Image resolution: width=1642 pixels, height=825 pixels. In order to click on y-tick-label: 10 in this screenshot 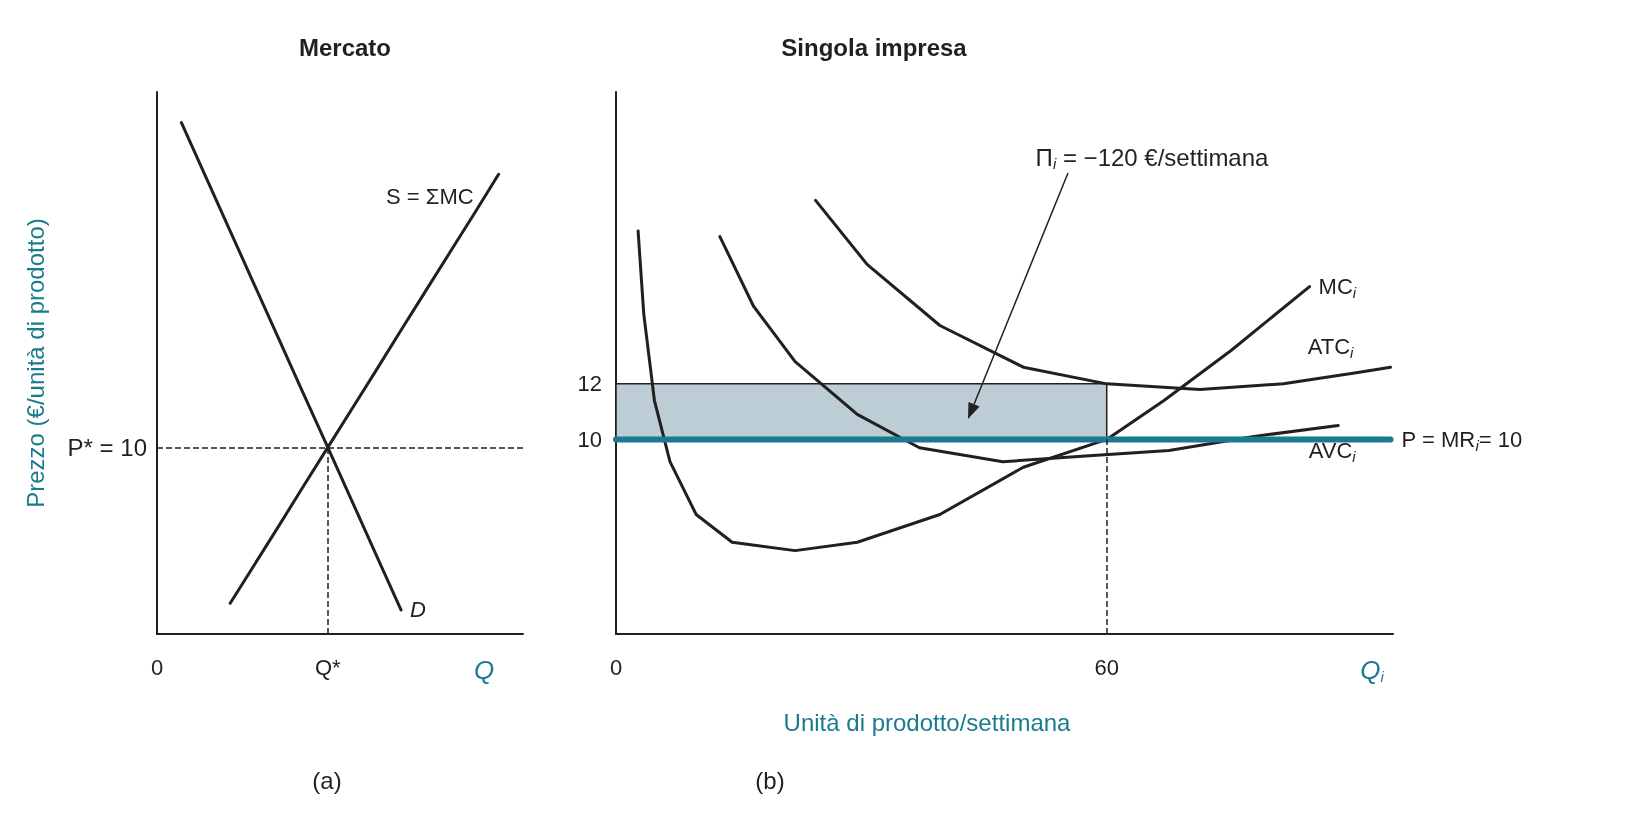, I will do `click(589, 439)`.